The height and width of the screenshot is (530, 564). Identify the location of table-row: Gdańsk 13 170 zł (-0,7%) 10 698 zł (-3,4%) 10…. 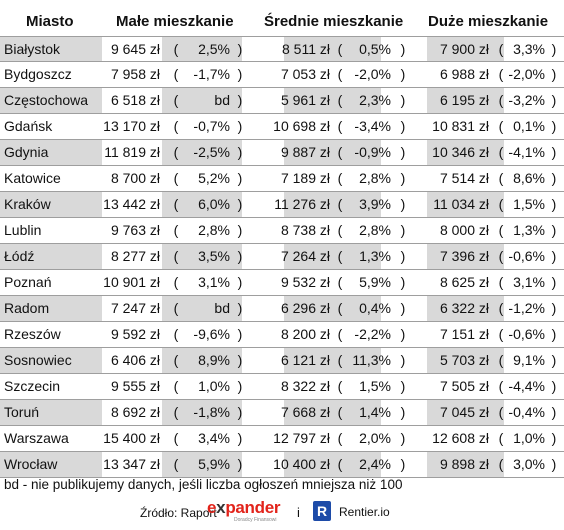
(282, 127).